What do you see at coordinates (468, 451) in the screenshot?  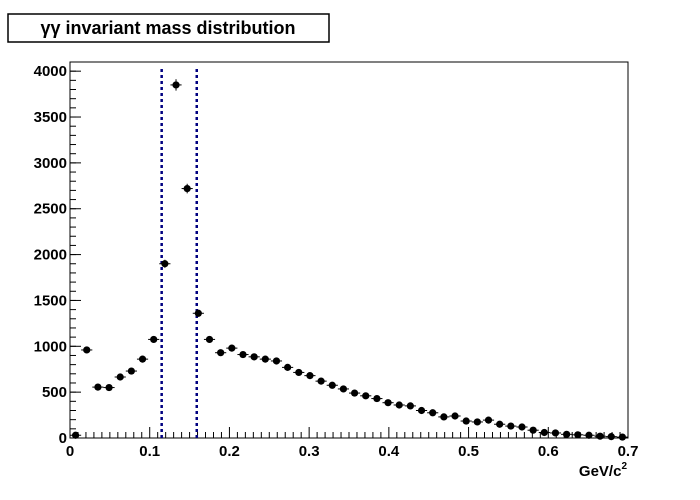 I see `x-tick-label: 0.5` at bounding box center [468, 451].